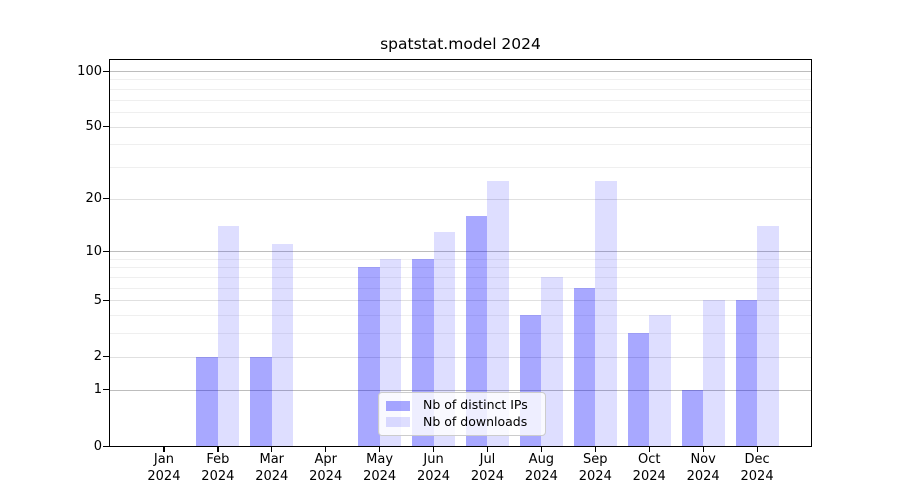 The width and height of the screenshot is (900, 500). I want to click on x-axis-tick-label: May 2024, so click(380, 468).